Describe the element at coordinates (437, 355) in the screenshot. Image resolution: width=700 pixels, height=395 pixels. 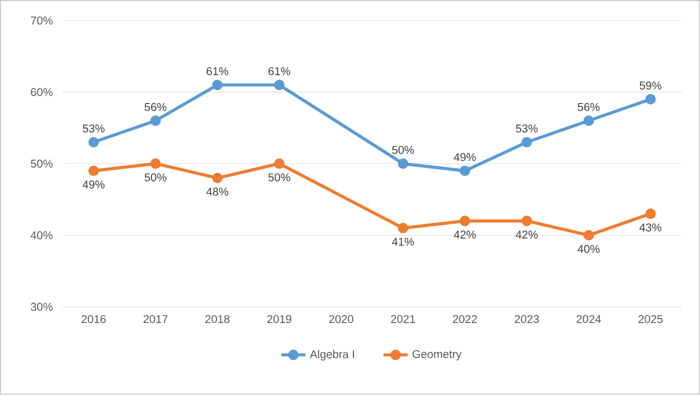
I see `legend-label: Geometry` at that location.